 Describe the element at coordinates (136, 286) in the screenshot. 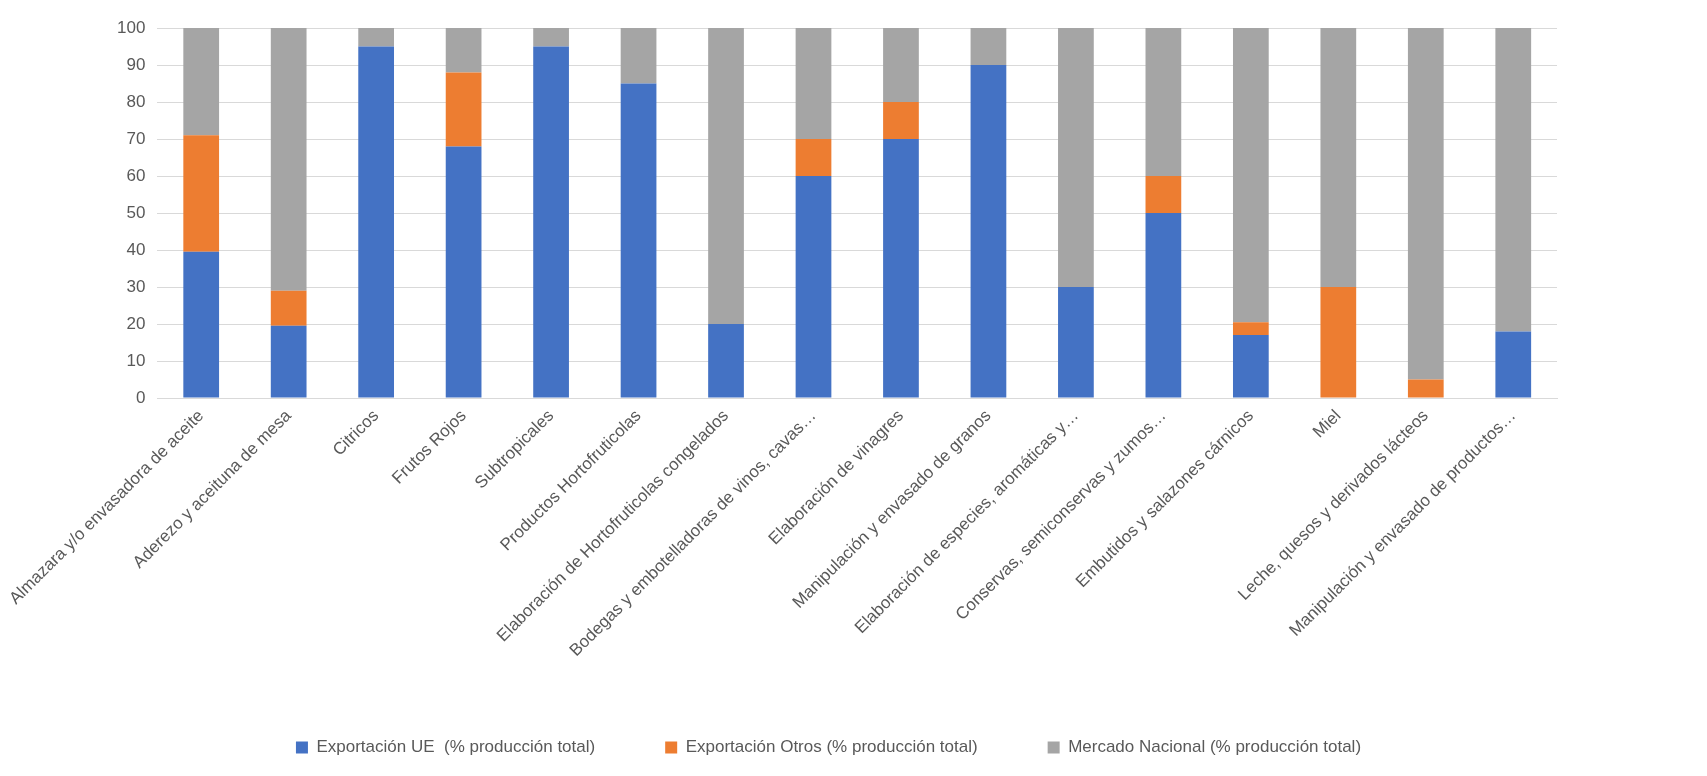

I see `y-tick-label: 30` at that location.